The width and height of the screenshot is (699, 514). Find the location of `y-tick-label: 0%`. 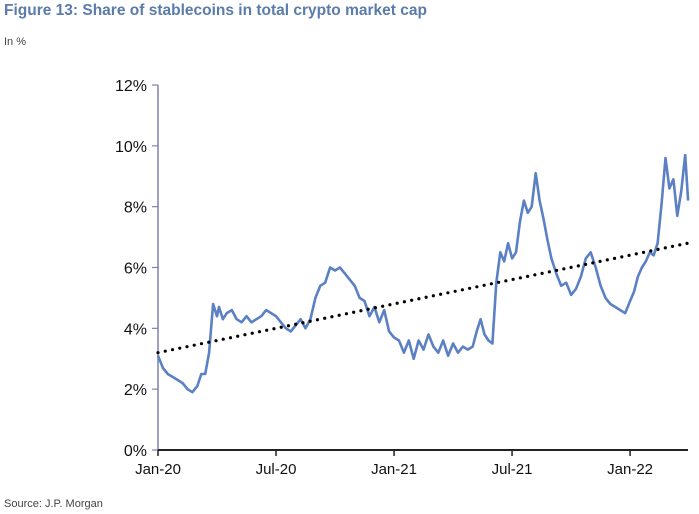

y-tick-label: 0% is located at coordinates (135, 451).